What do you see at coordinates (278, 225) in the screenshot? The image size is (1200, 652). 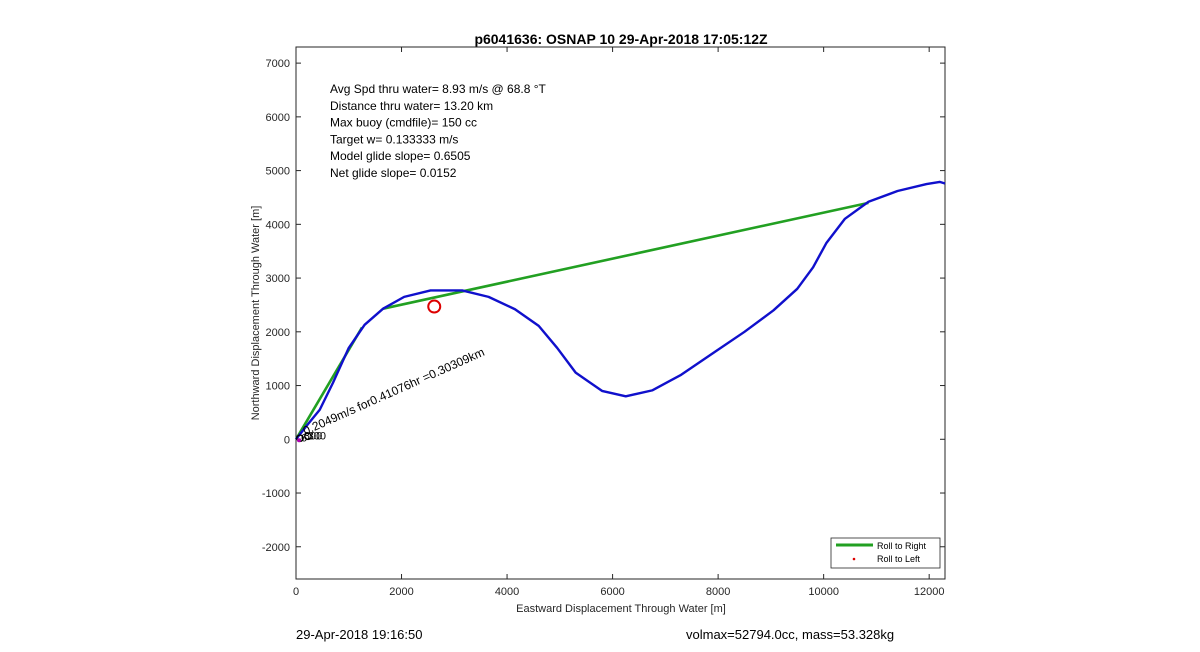 I see `y-tick-label: 4000` at bounding box center [278, 225].